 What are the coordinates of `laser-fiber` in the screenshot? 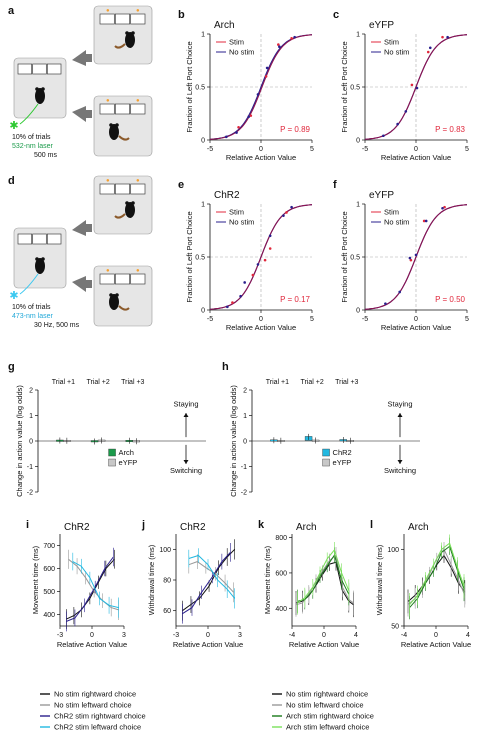 It's located at (29, 284).